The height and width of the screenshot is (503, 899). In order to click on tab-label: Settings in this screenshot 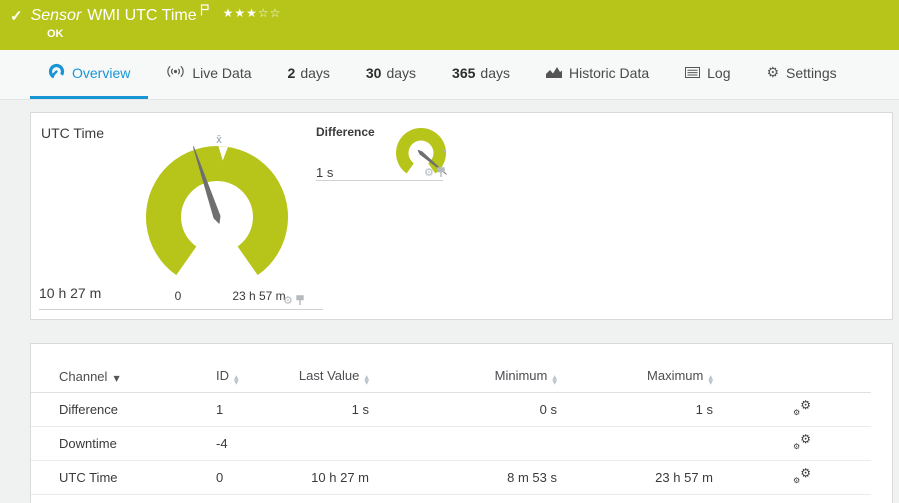, I will do `click(811, 73)`.